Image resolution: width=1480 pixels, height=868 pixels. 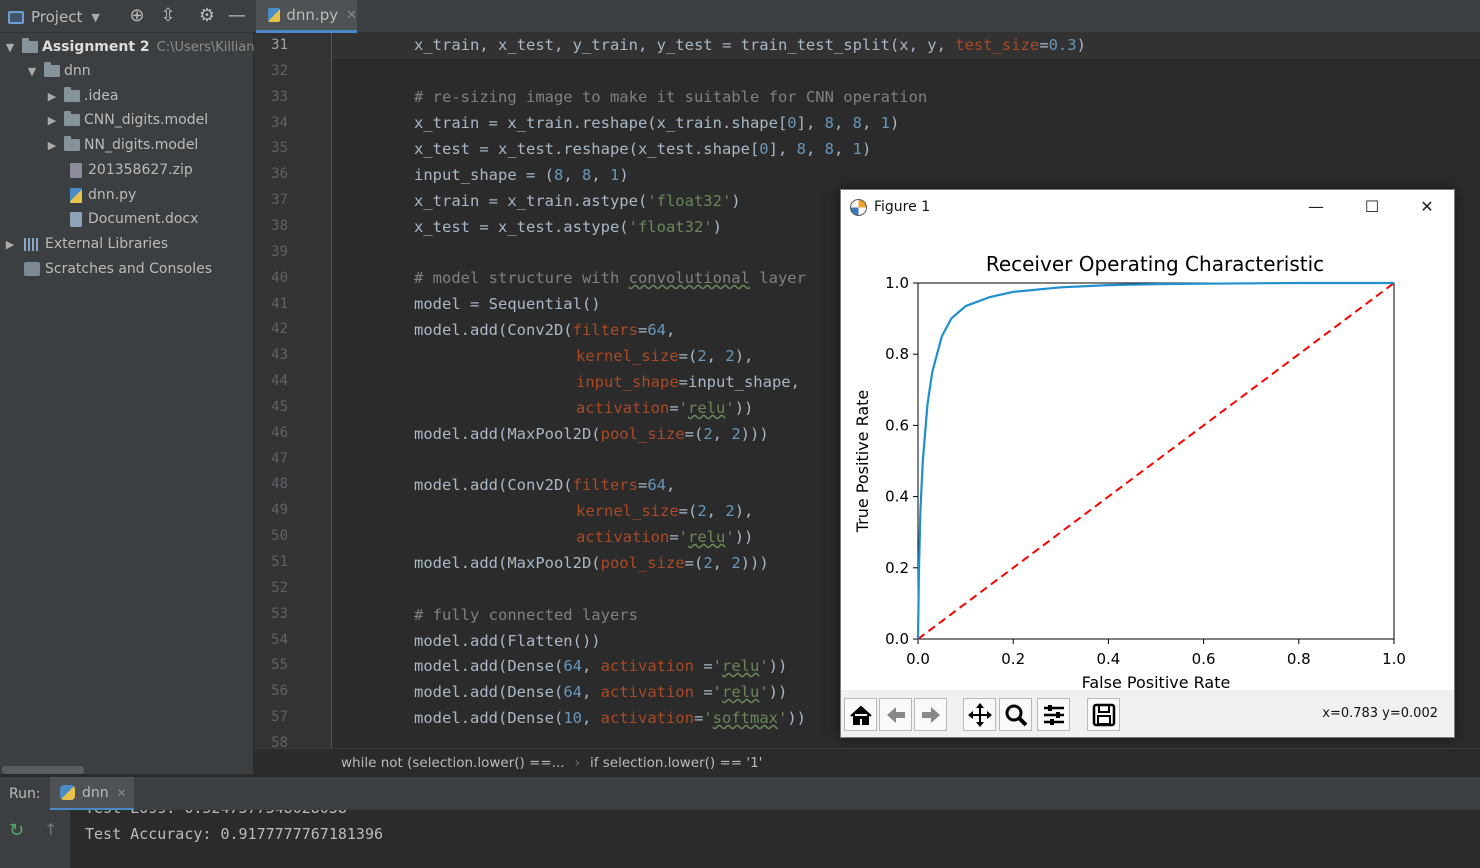 I want to click on figure-title: Figure 1, so click(x=902, y=207).